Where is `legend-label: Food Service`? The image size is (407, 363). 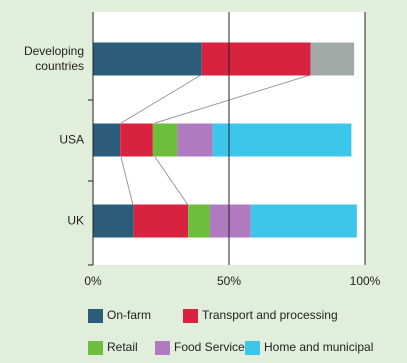
legend-label: Food Service is located at coordinates (209, 347).